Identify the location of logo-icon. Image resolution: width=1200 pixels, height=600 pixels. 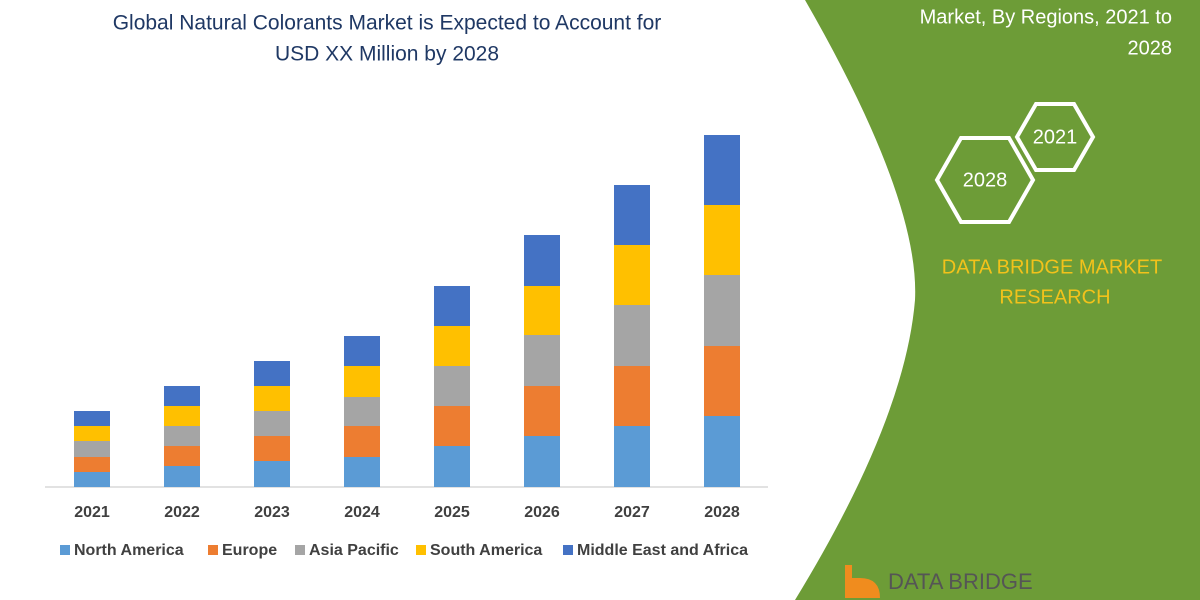
(862, 581).